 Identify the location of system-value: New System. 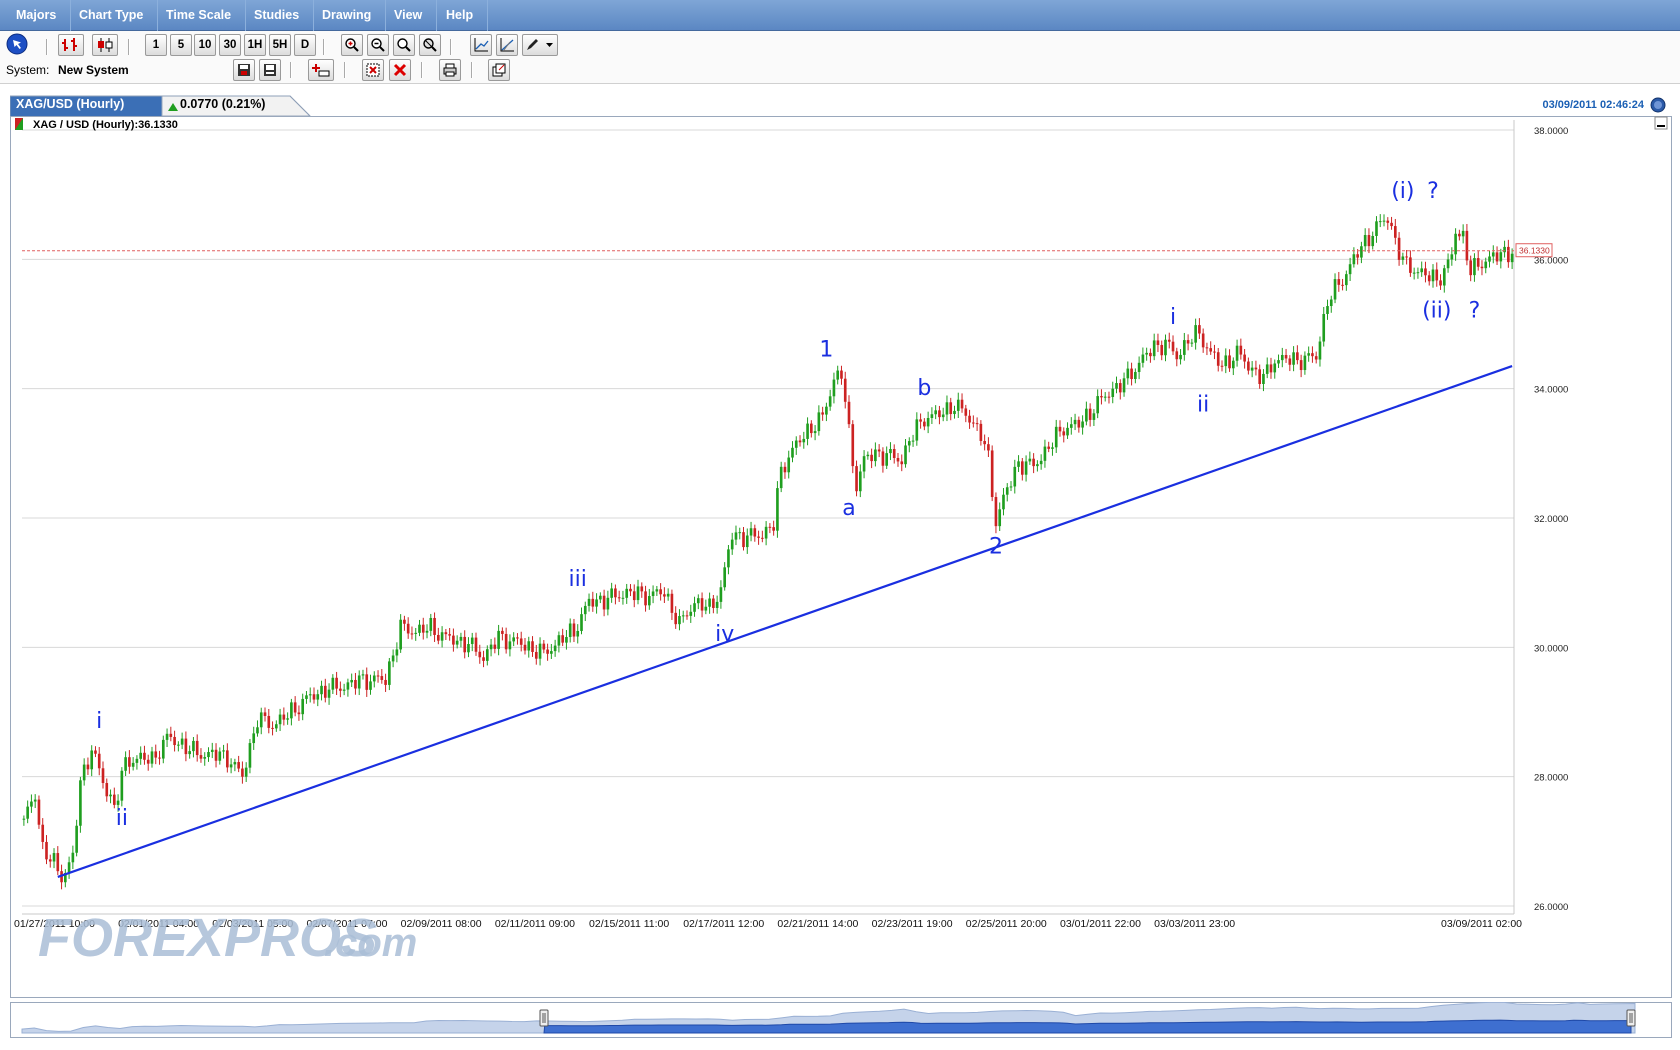
(93, 70).